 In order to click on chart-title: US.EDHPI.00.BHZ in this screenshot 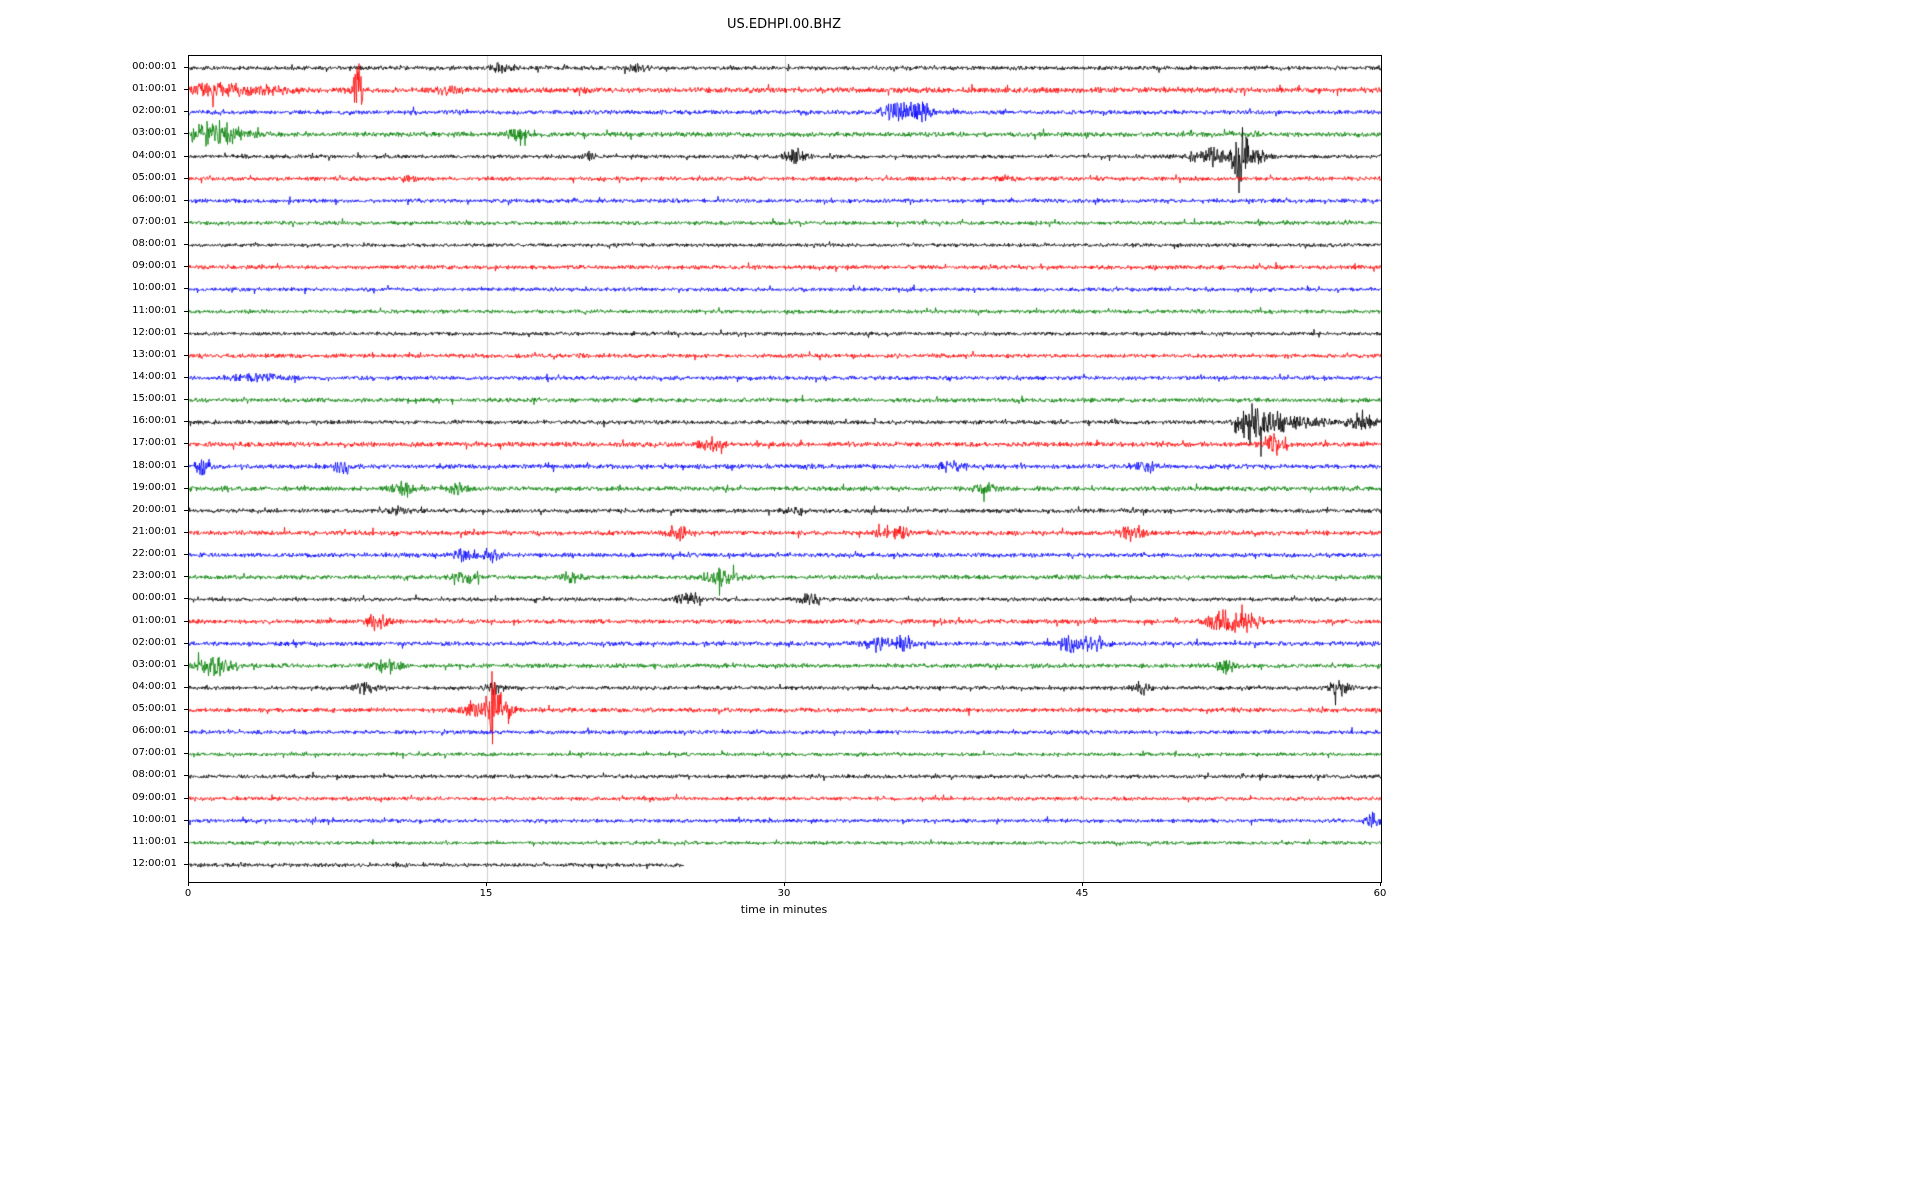, I will do `click(784, 24)`.